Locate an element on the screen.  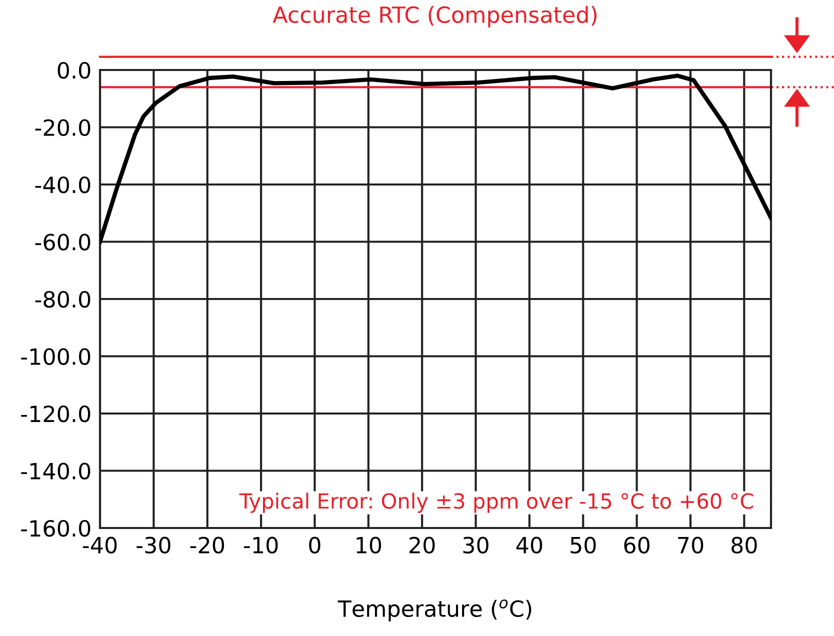
chart-title: Accurate RTC (Compensated) is located at coordinates (434, 17).